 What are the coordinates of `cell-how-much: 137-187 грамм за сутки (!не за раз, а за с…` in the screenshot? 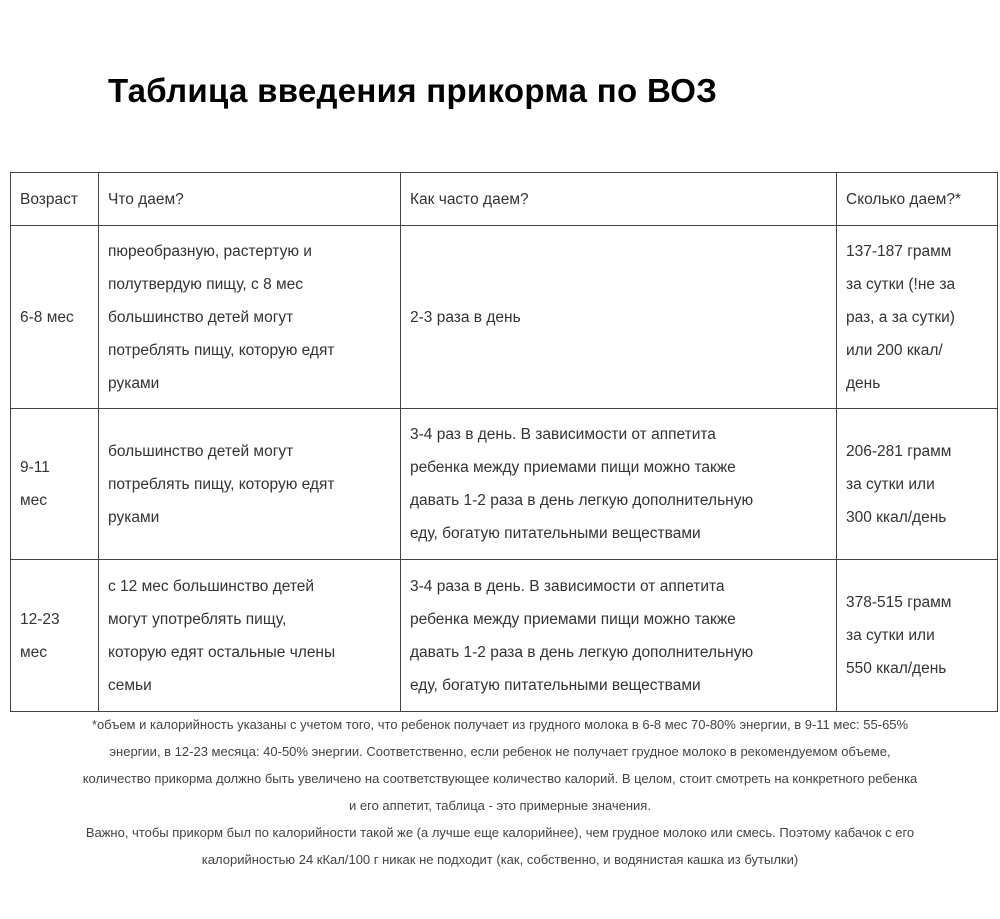 It's located at (917, 317).